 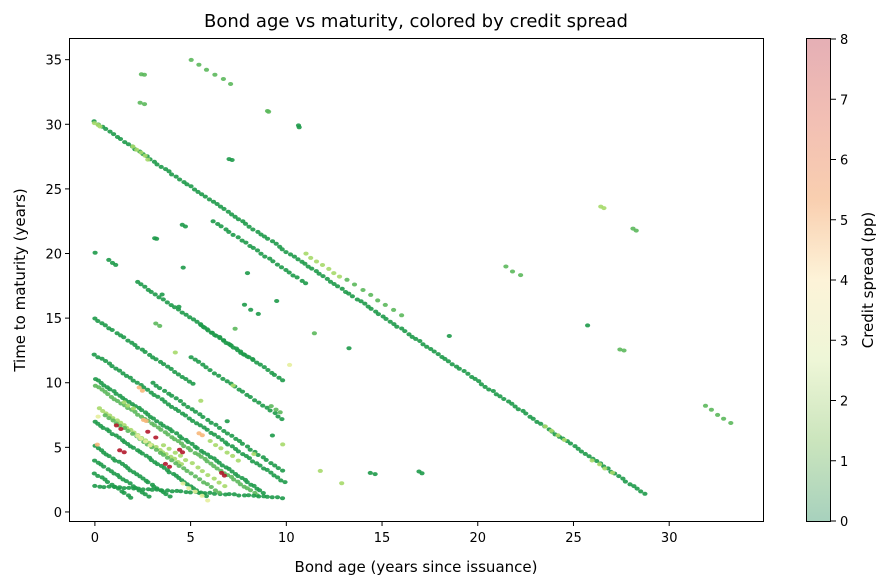 I want to click on y-tick-label: 30, so click(x=53, y=125).